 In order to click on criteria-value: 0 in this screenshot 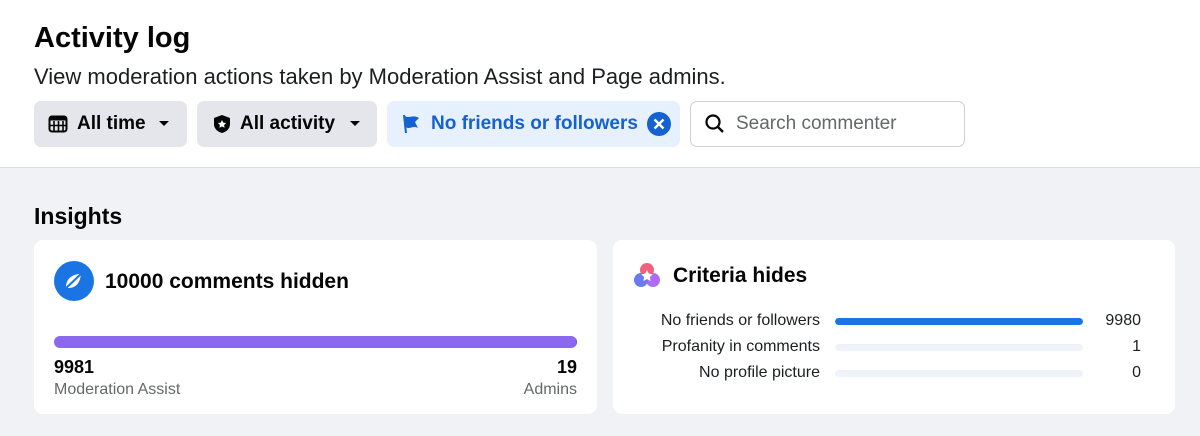, I will do `click(1136, 372)`.